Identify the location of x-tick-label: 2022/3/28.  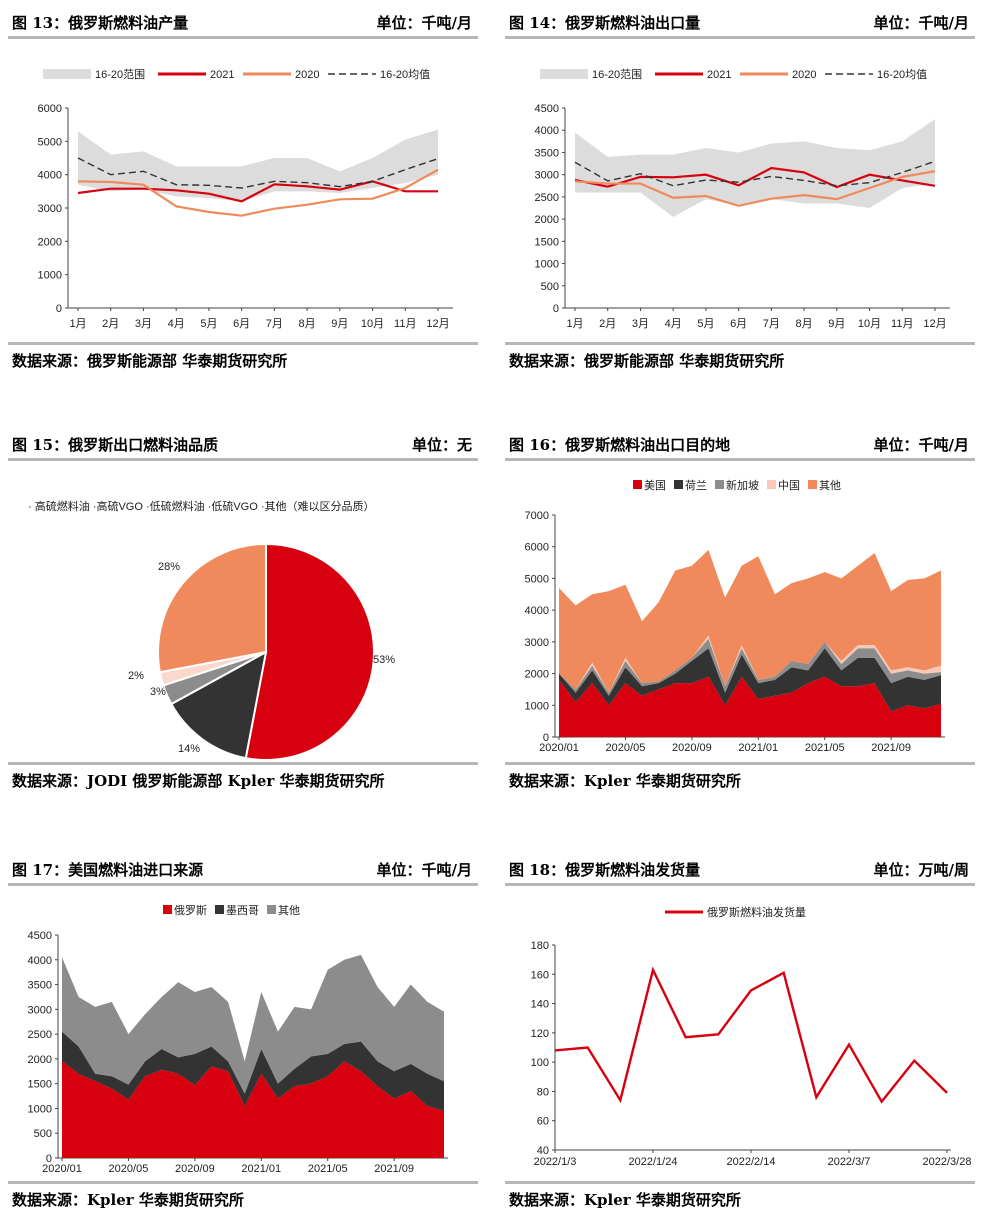
(947, 1162).